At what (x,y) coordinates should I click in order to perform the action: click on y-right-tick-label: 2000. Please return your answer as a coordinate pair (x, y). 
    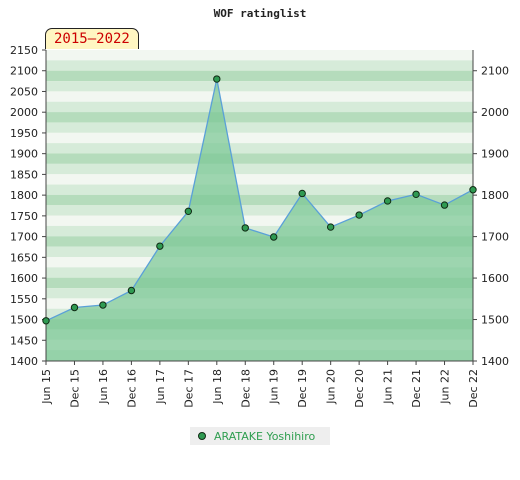
    Looking at the image, I should click on (495, 112).